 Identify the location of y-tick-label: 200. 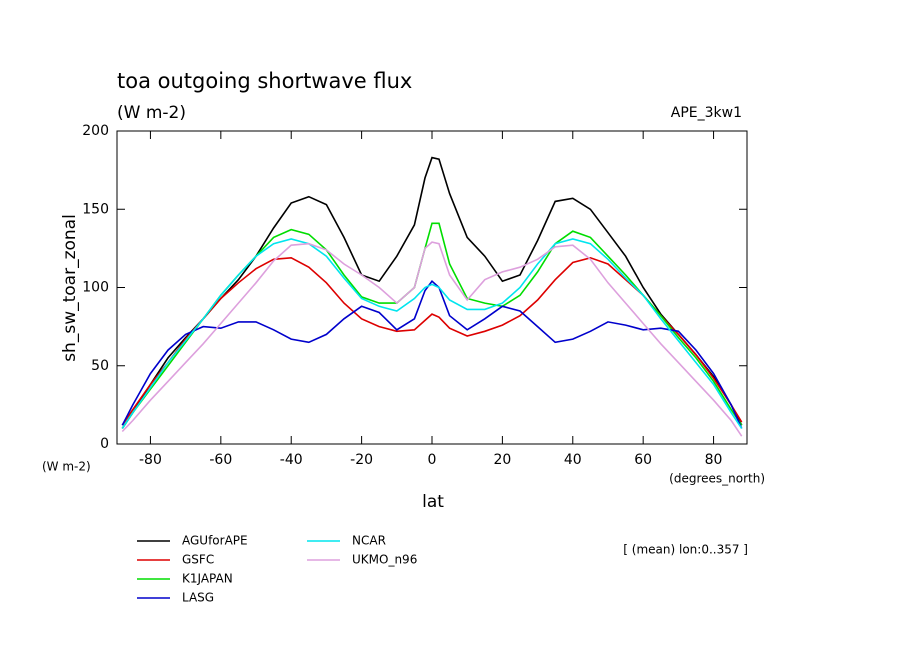
(95, 131).